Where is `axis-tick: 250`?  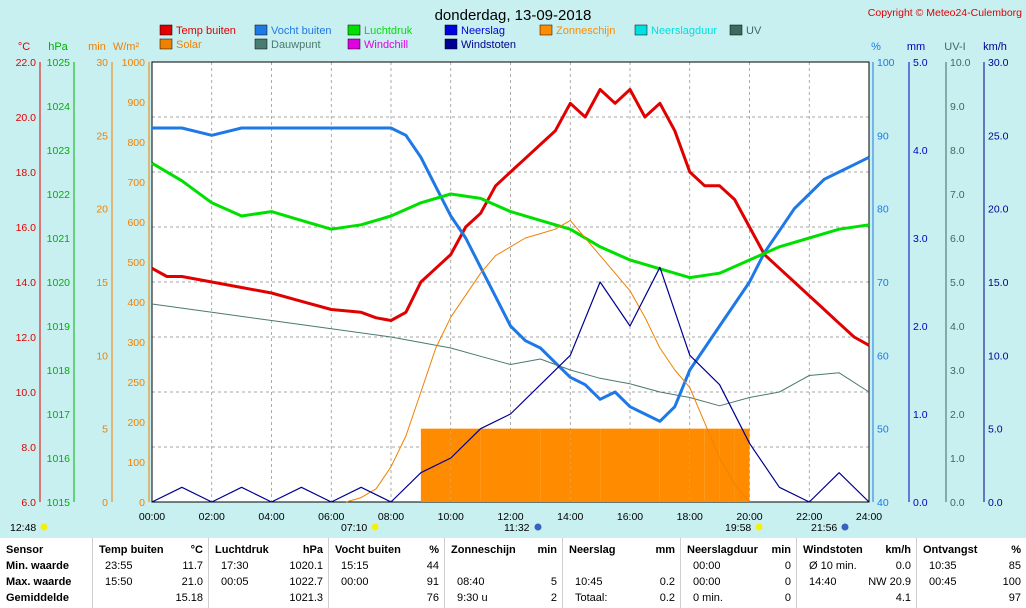 axis-tick: 250 is located at coordinates (136, 383).